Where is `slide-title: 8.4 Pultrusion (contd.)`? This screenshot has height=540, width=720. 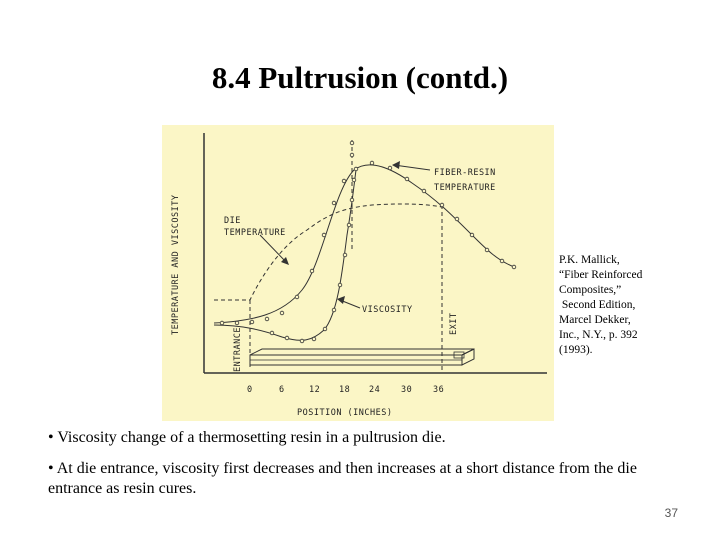 slide-title: 8.4 Pultrusion (contd.) is located at coordinates (360, 77).